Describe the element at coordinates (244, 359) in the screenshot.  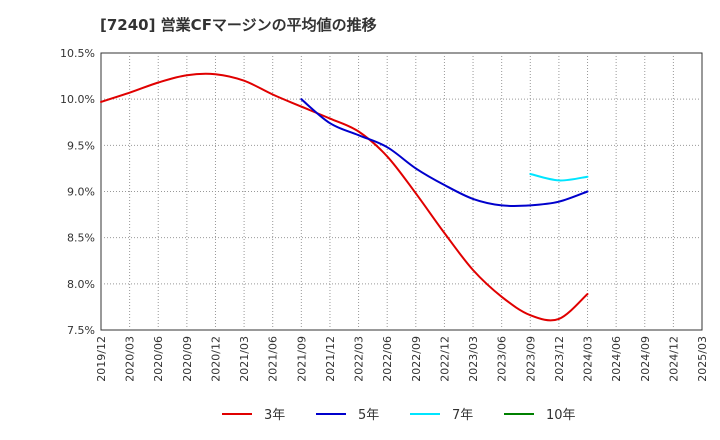
I see `x-tick-label: 2021/03` at that location.